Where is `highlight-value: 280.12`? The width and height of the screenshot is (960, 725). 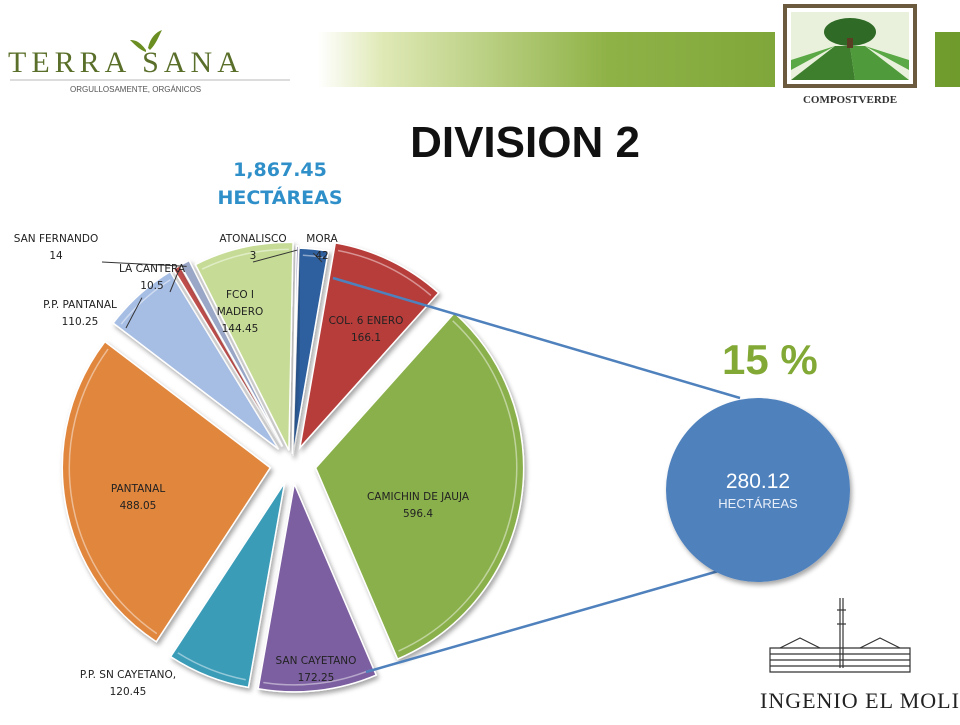
highlight-value: 280.12 is located at coordinates (758, 481).